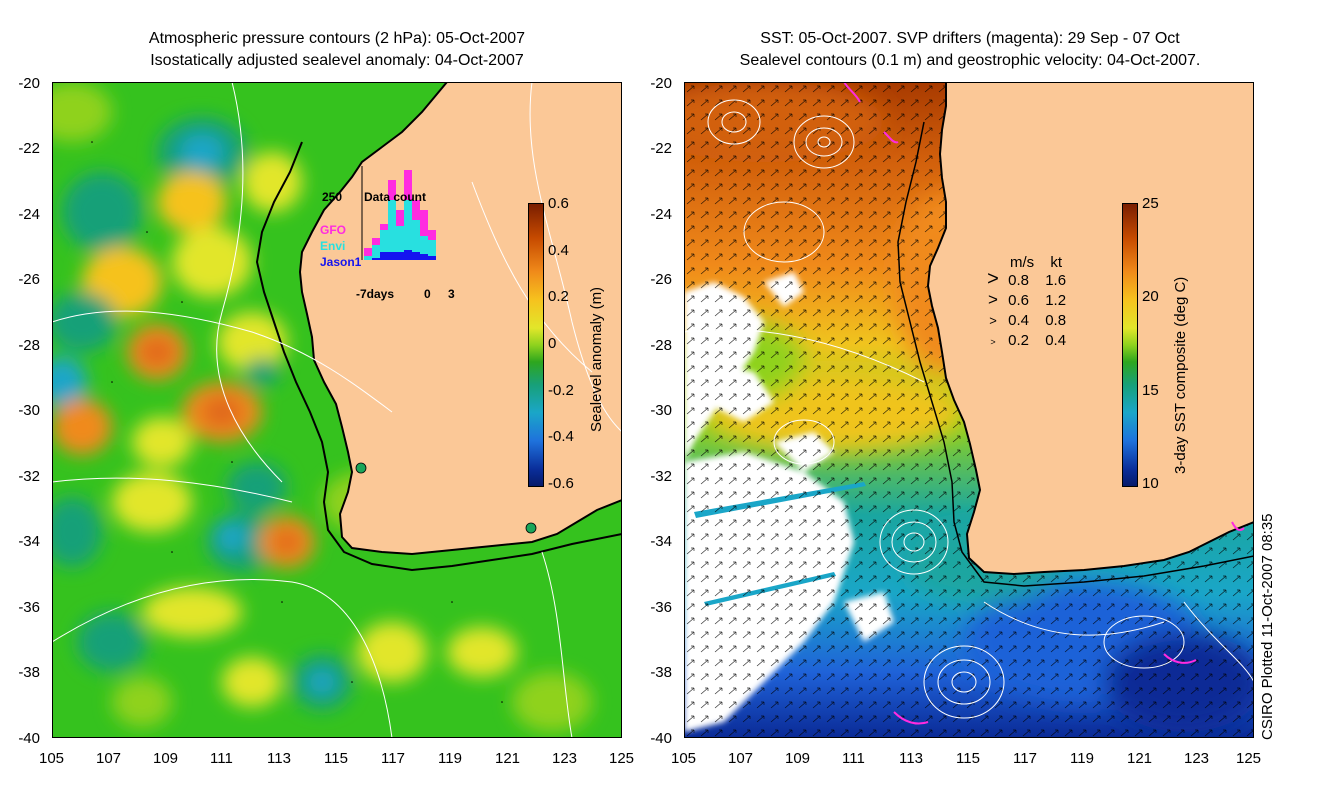 This screenshot has width=1320, height=810. I want to click on x-tick: 107, so click(109, 758).